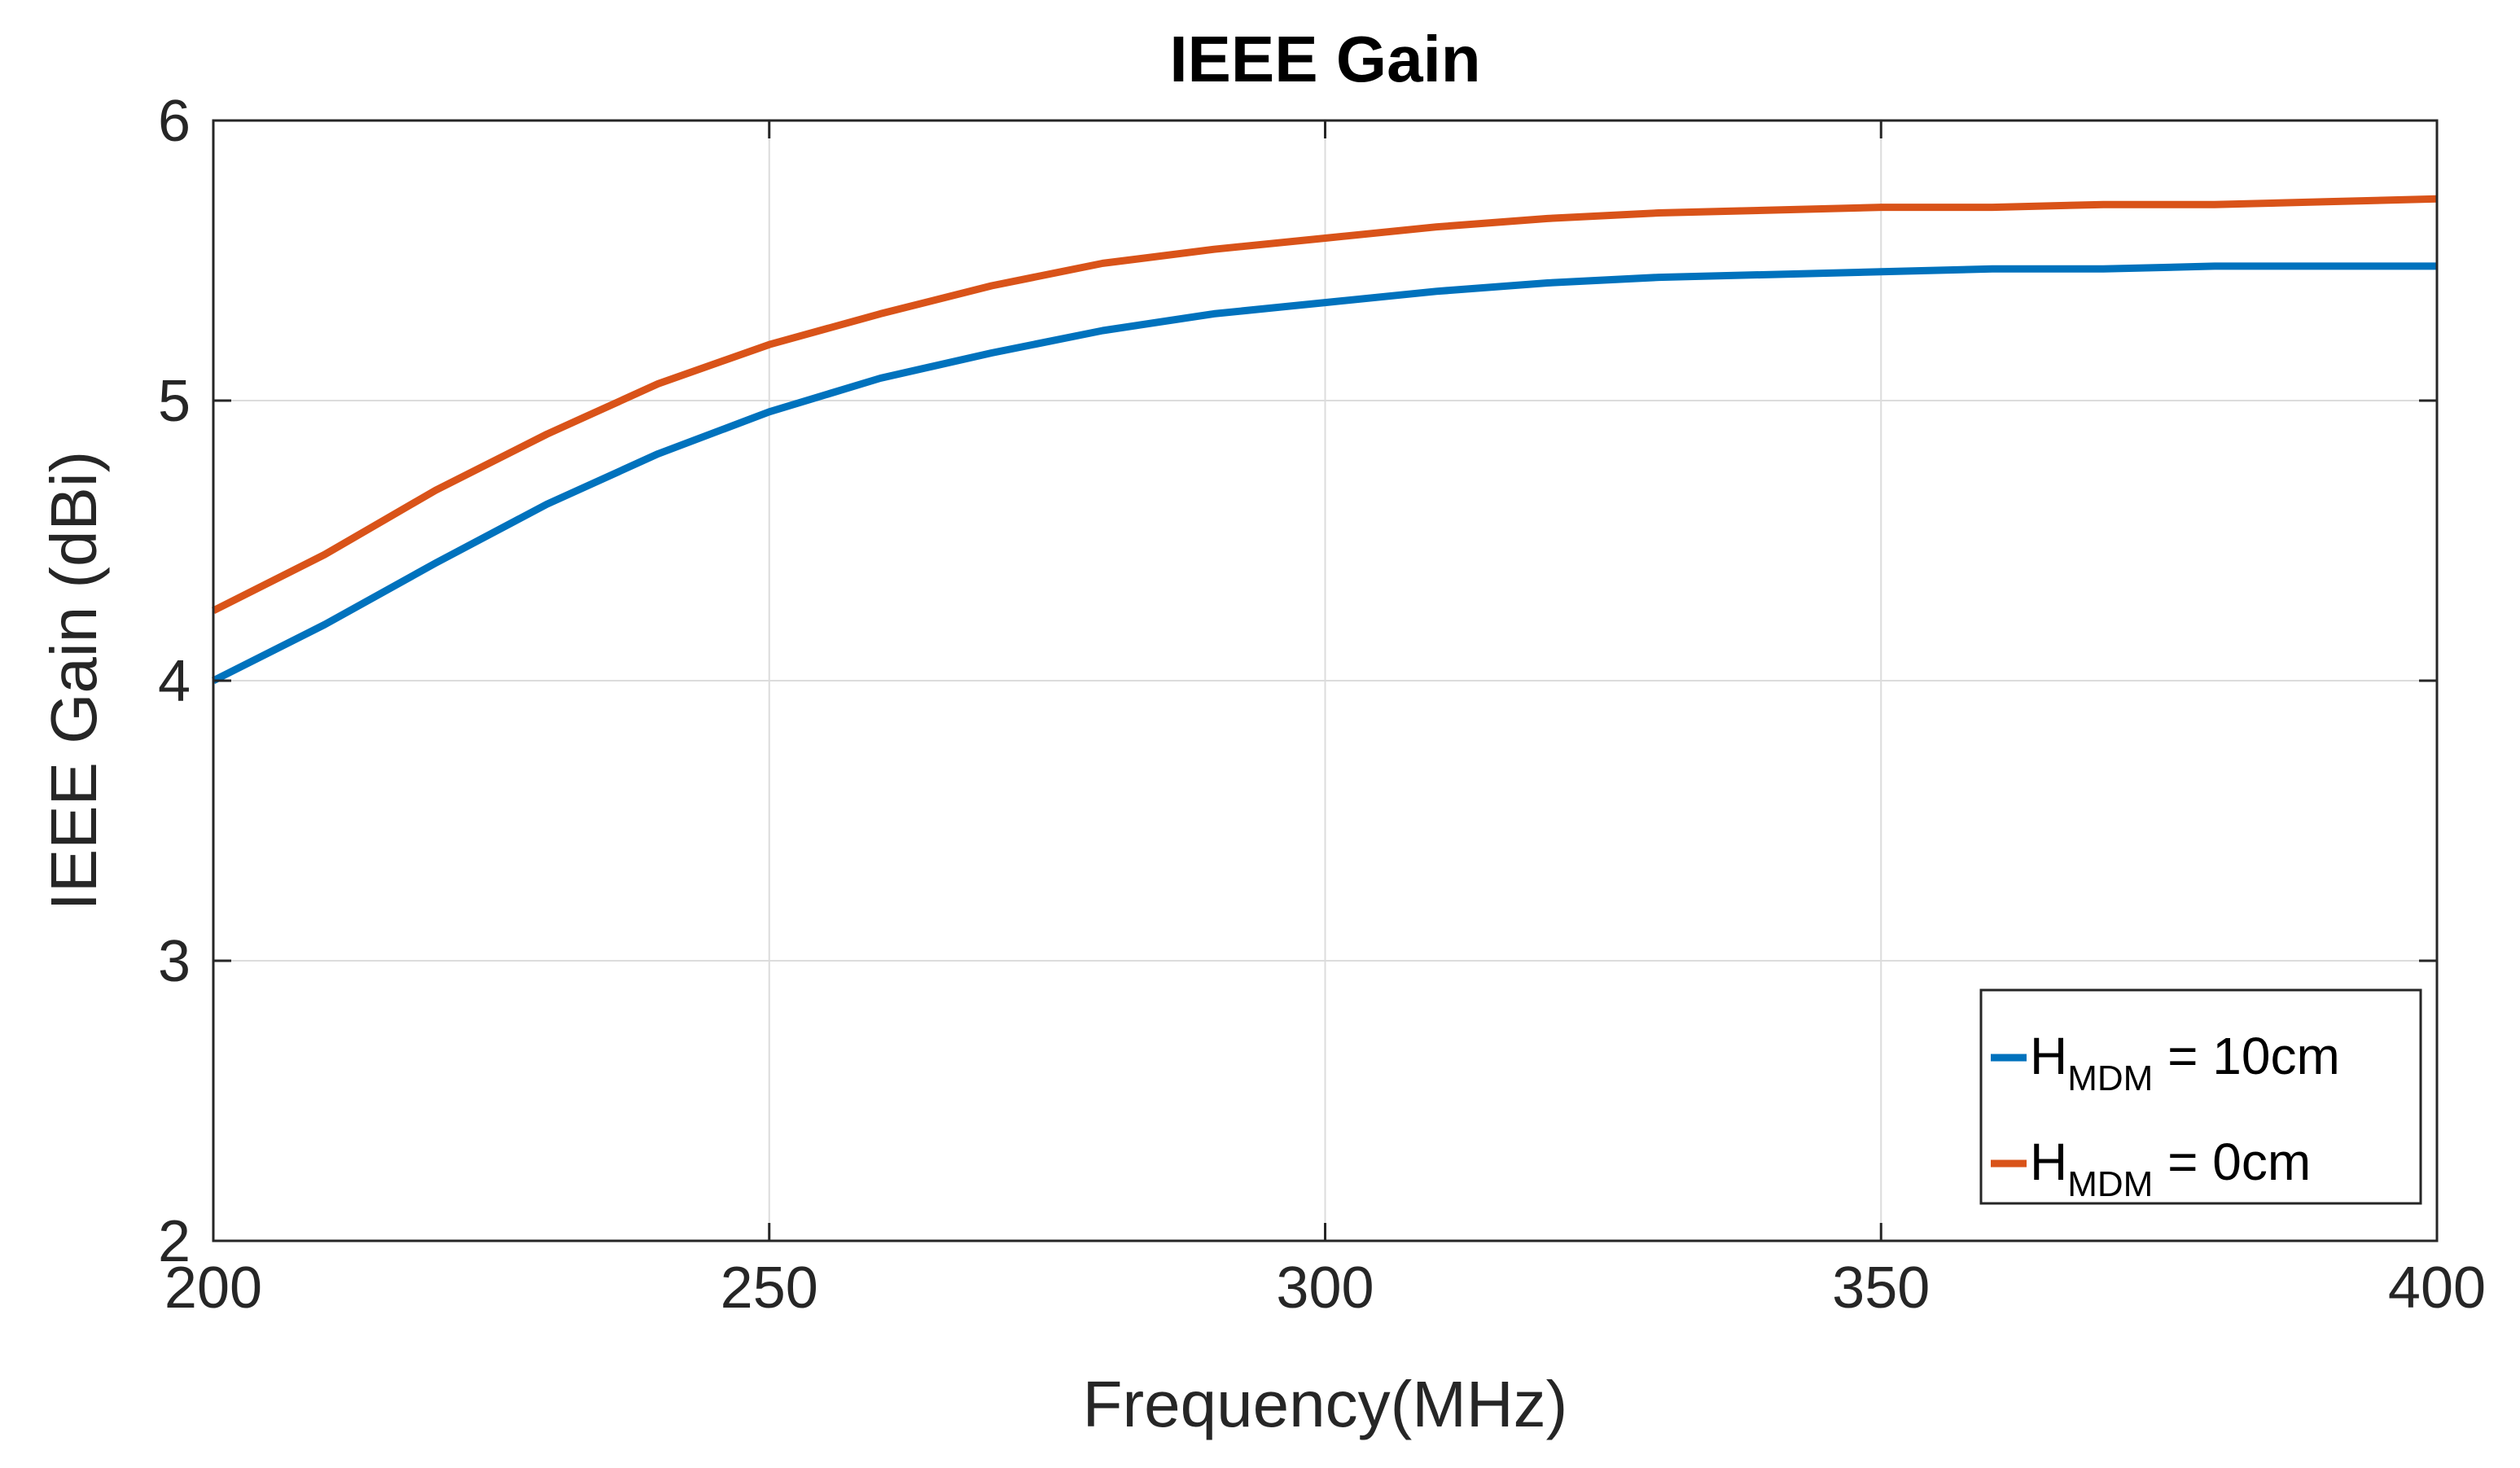  Describe the element at coordinates (175, 401) in the screenshot. I see `y-tick-label: 5` at that location.